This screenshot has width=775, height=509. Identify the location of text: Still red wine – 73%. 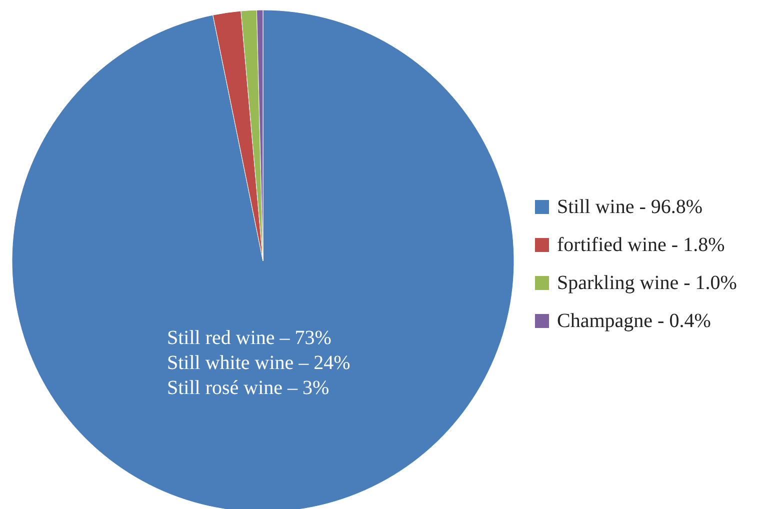
(249, 338).